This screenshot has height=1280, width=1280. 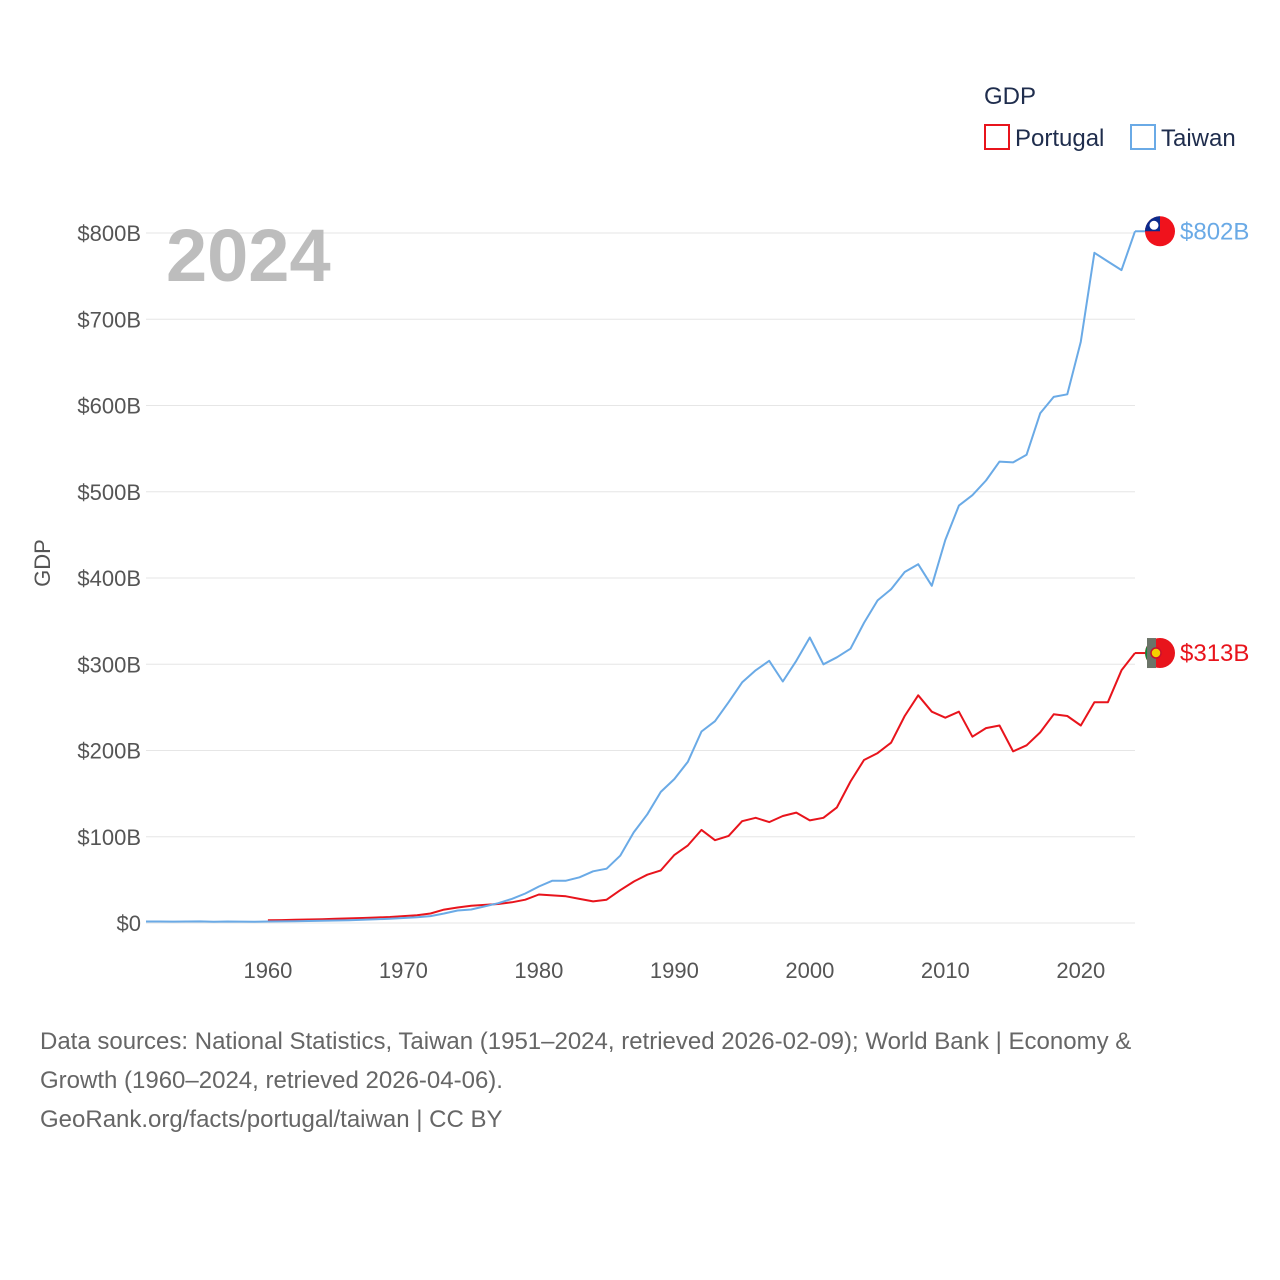 What do you see at coordinates (109, 492) in the screenshot?
I see `y-tick-label: $500B` at bounding box center [109, 492].